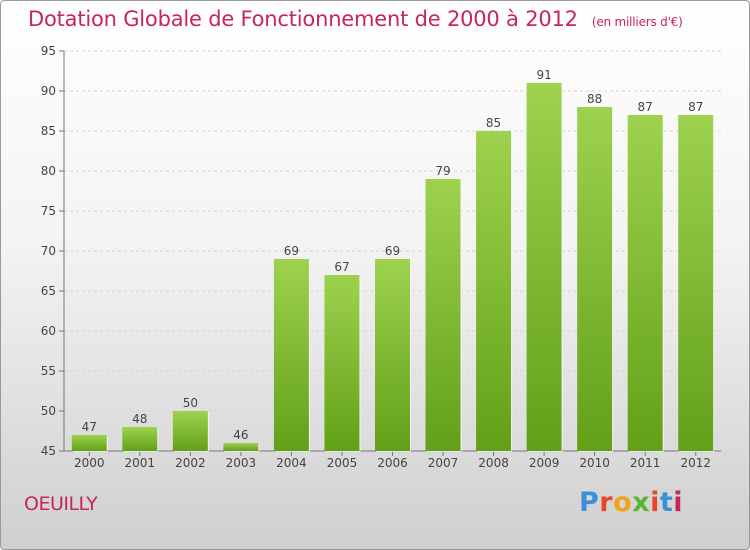  Describe the element at coordinates (645, 463) in the screenshot. I see `x-tick-label: 2011` at that location.